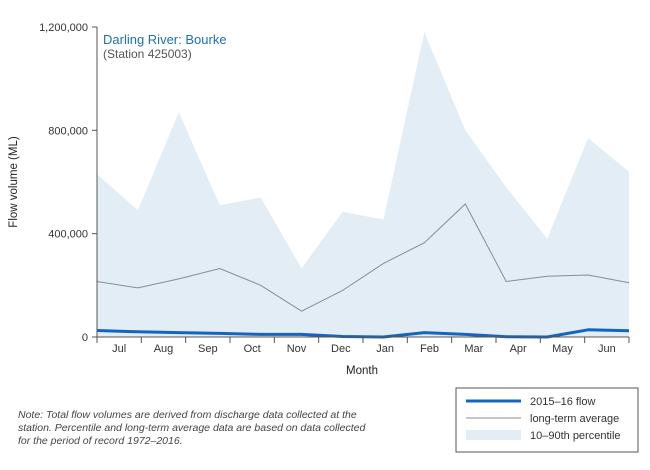 The width and height of the screenshot is (650, 470). What do you see at coordinates (575, 436) in the screenshot?
I see `legend-band-label: 10–90th percentile` at bounding box center [575, 436].